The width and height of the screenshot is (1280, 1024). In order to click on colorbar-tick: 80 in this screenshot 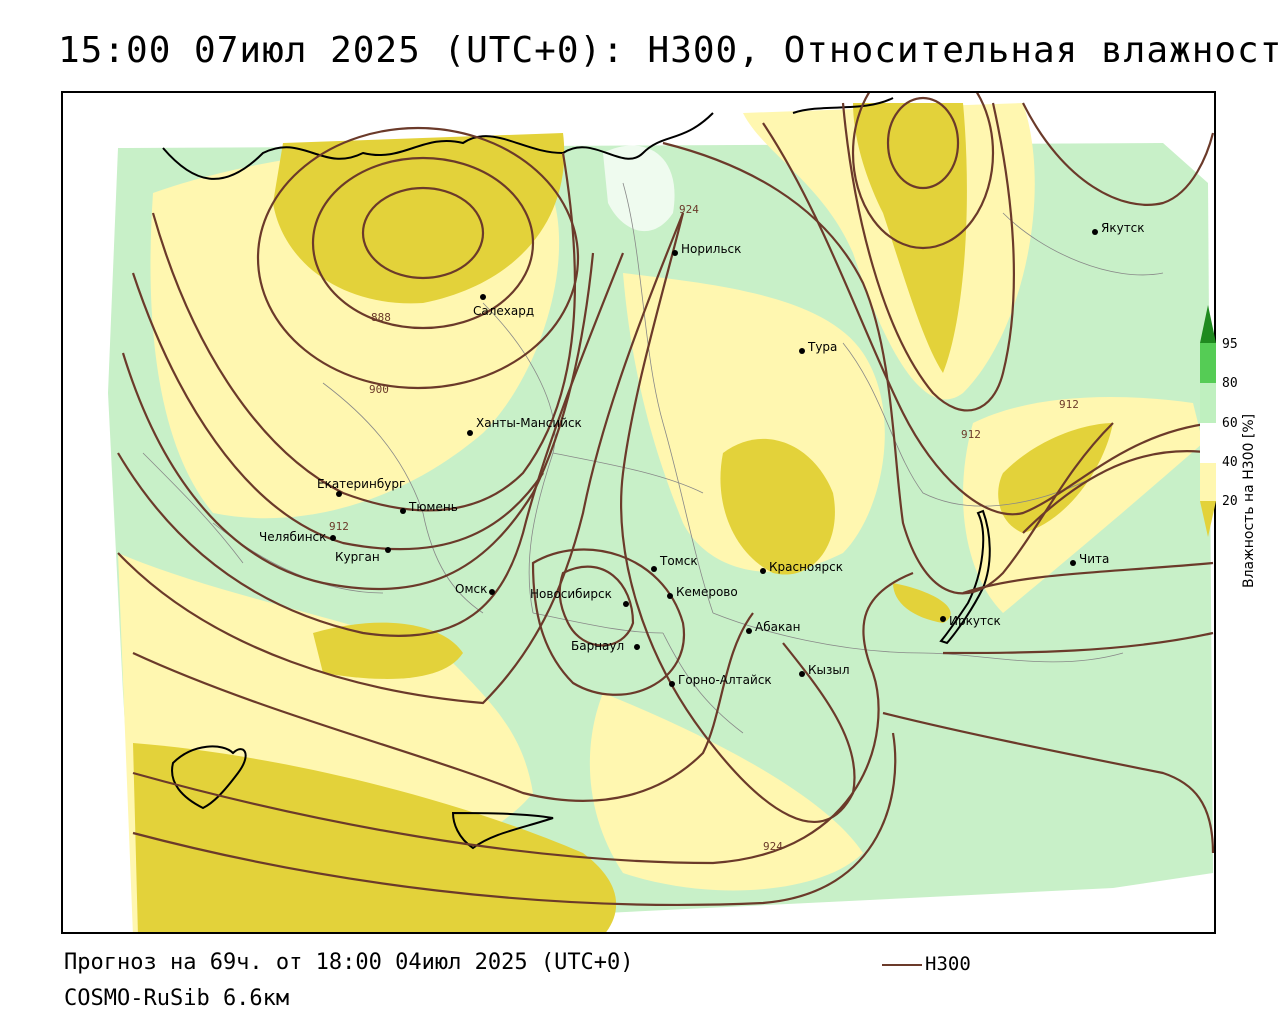, I will do `click(1230, 383)`.